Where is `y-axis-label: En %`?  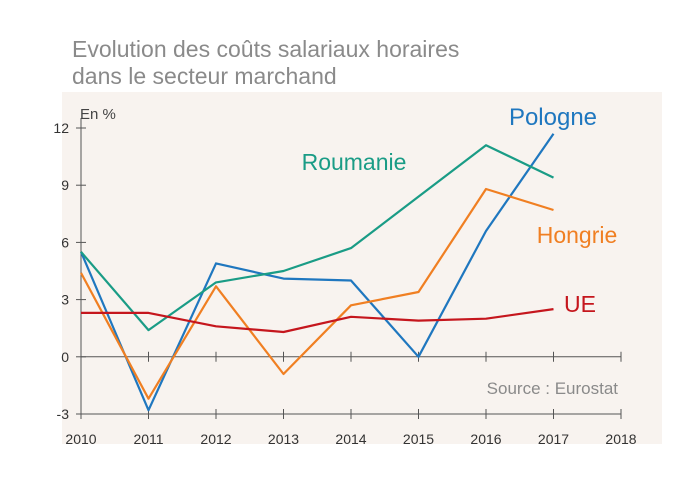 y-axis-label: En % is located at coordinates (98, 114).